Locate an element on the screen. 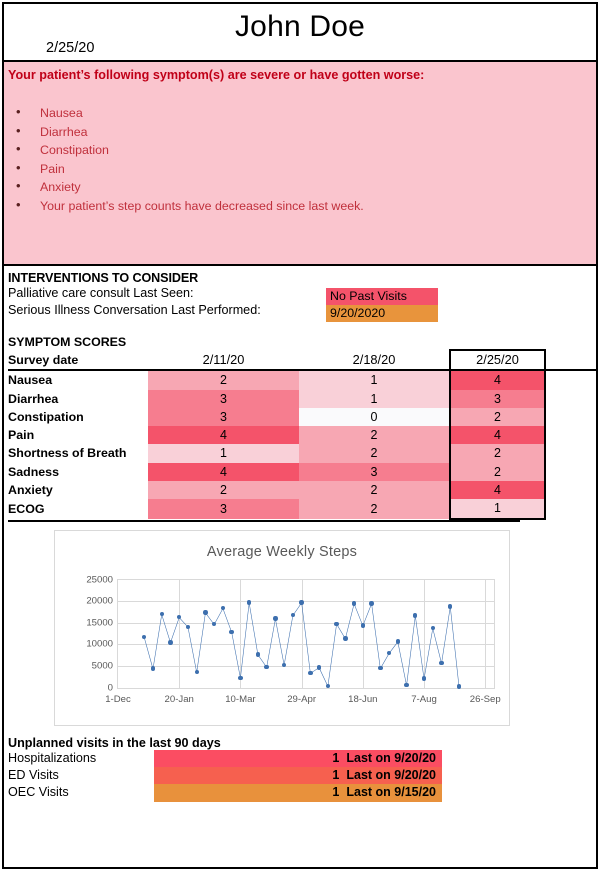  symptom-scores-heading: SYMPTOM SCORES is located at coordinates (67, 342).